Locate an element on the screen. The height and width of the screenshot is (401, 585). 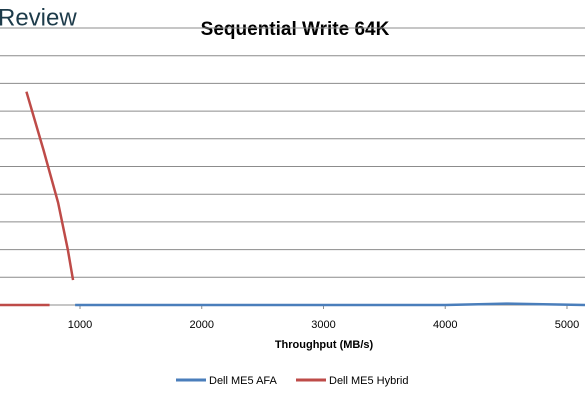
x-tick-label: 3000 is located at coordinates (323, 325).